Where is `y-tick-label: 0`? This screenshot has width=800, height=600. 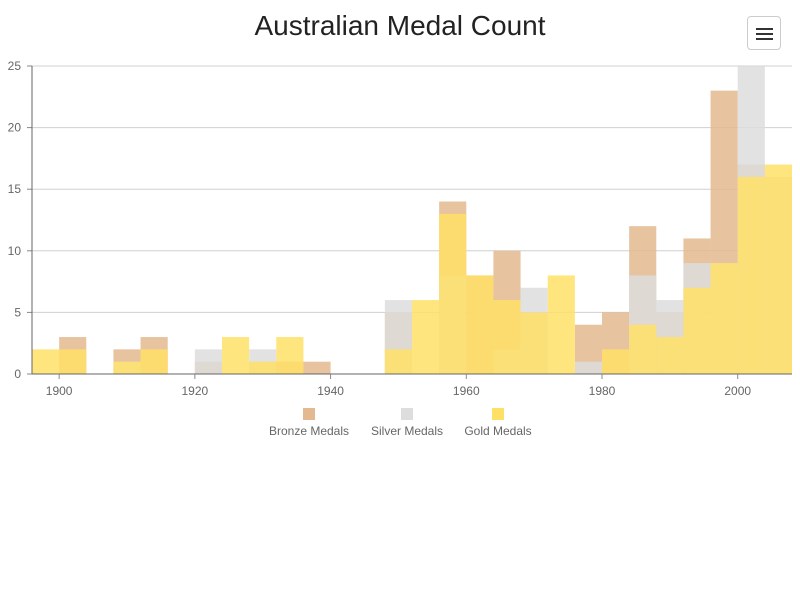 y-tick-label: 0 is located at coordinates (17, 374).